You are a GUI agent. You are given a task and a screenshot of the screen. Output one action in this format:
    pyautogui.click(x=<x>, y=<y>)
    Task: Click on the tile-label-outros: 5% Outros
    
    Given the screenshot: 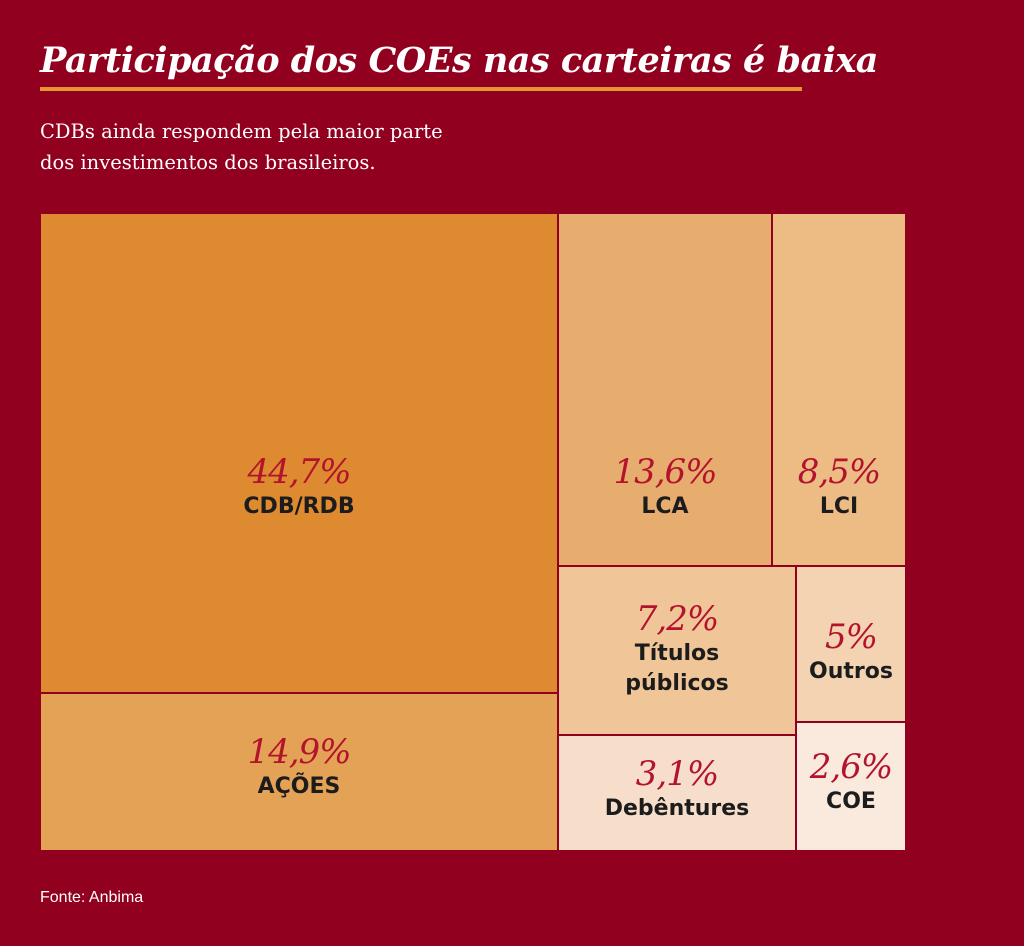 What is the action you would take?
    pyautogui.click(x=851, y=652)
    